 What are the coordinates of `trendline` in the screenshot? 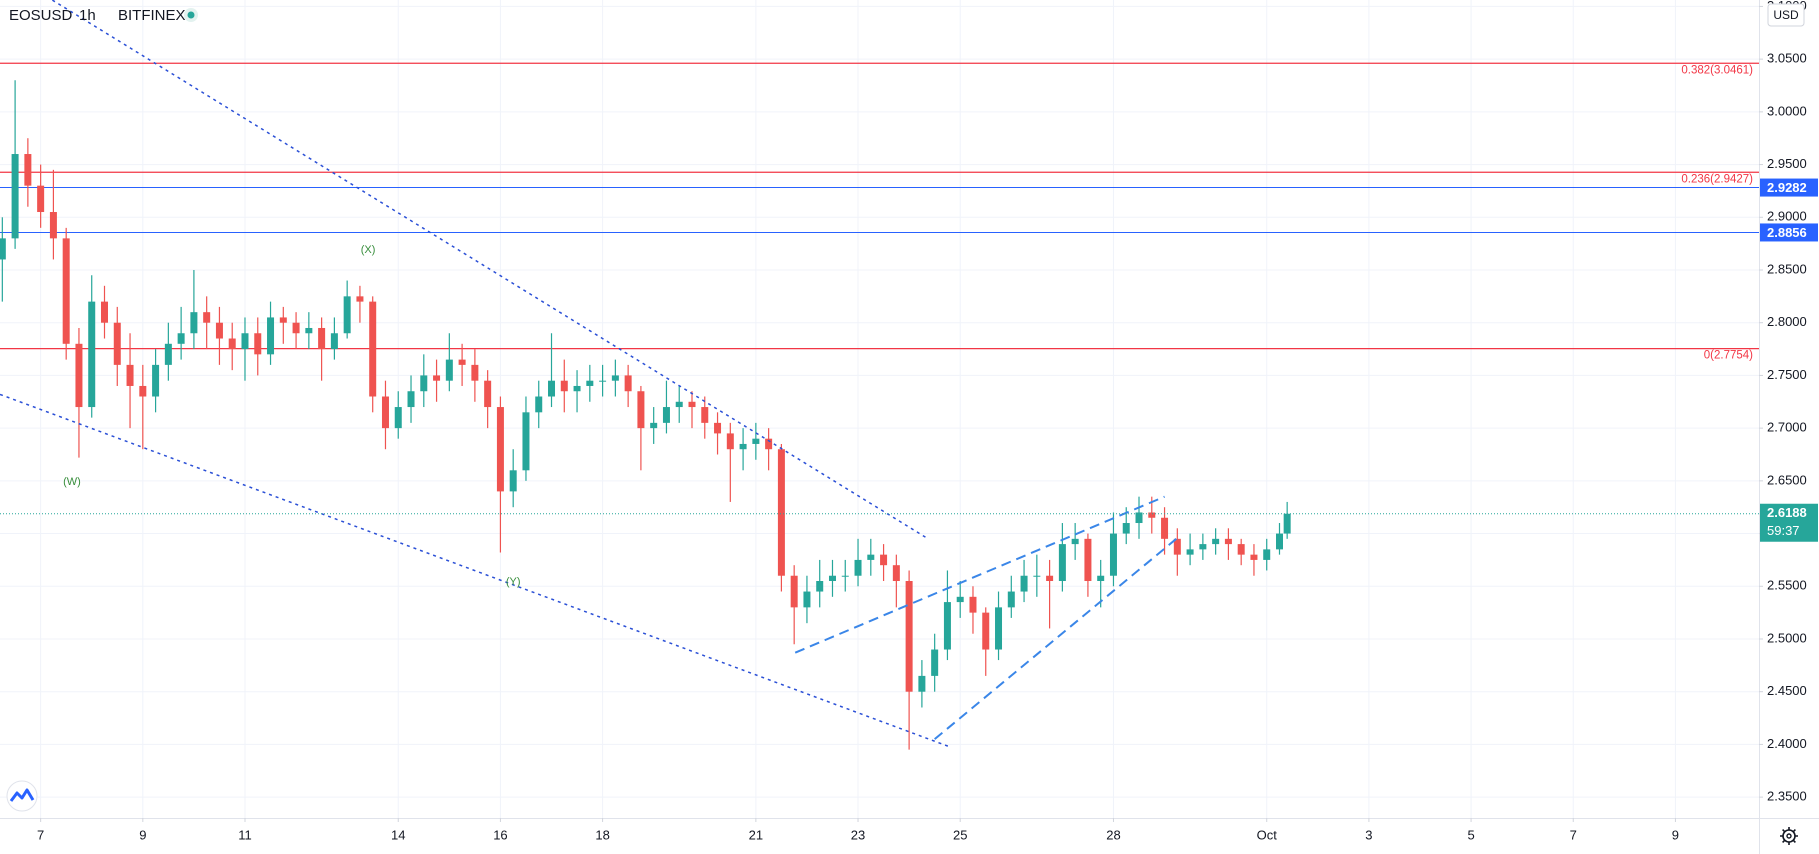 It's located at (979, 574).